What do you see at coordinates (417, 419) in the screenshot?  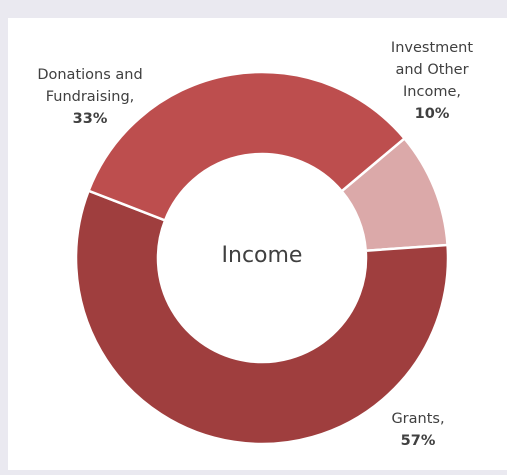 I see `slice-label-line: Grants,` at bounding box center [417, 419].